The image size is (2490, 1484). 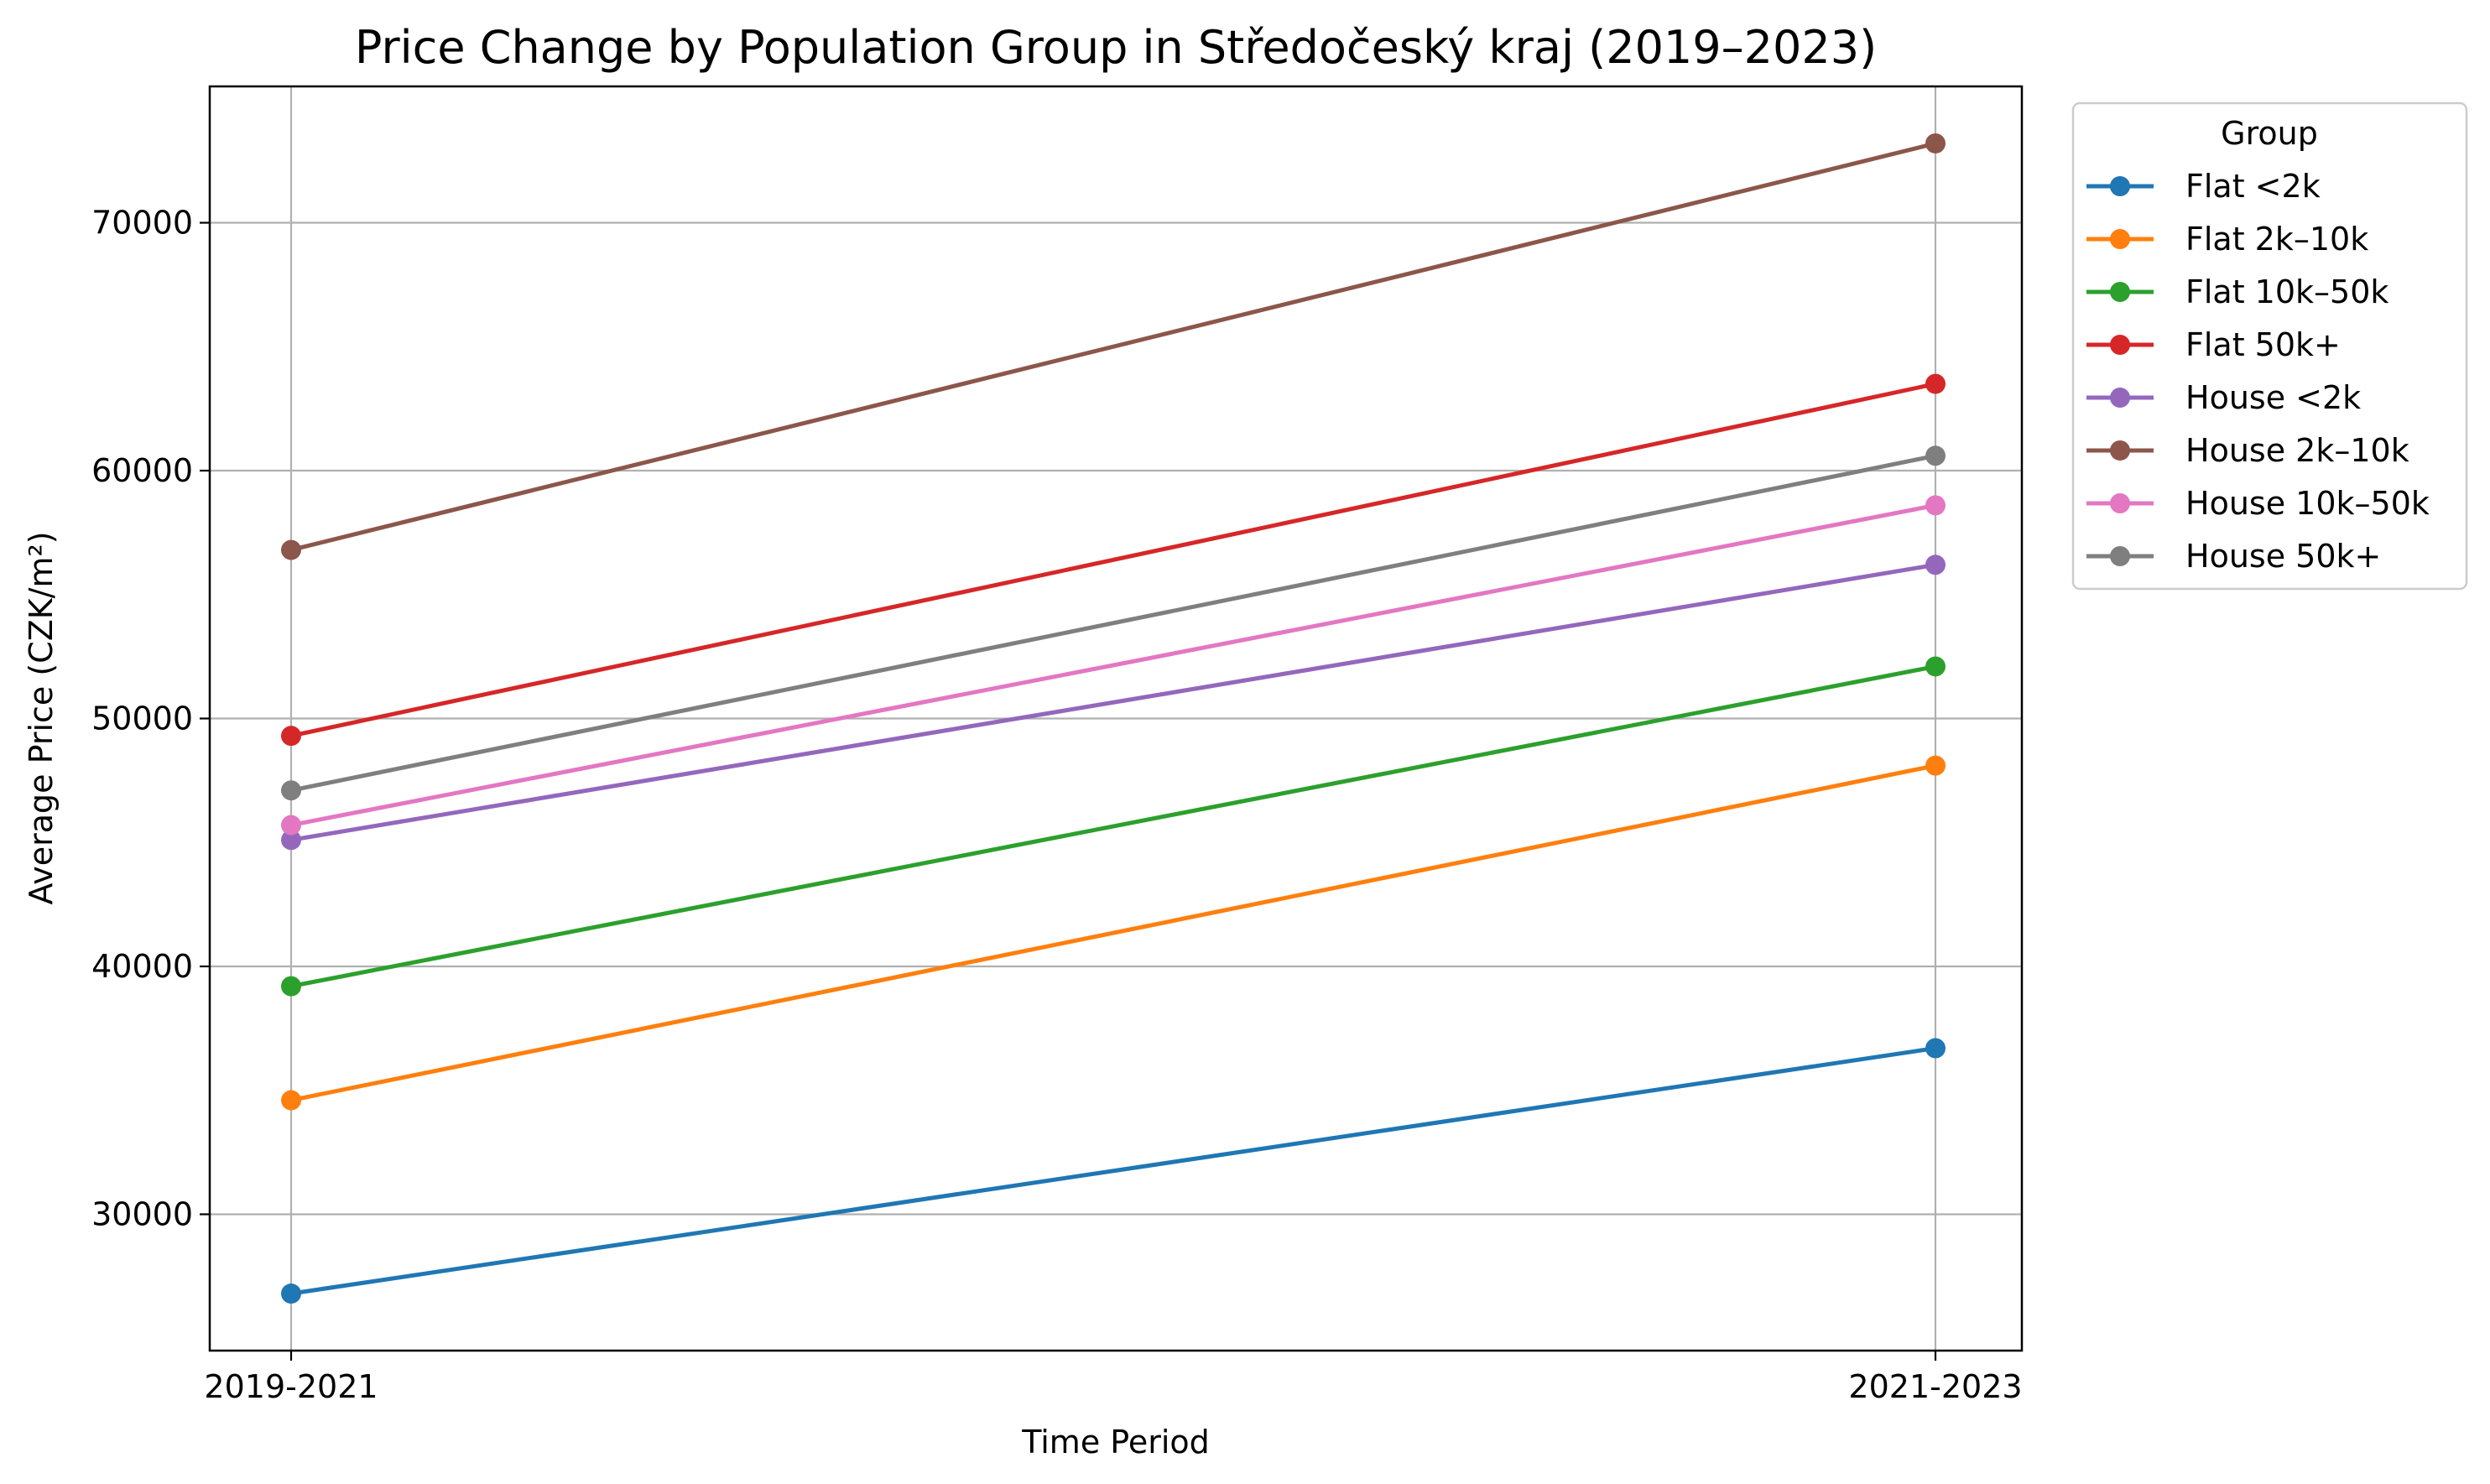 What do you see at coordinates (2276, 239) in the screenshot?
I see `legend-label: Flat 2k–10k` at bounding box center [2276, 239].